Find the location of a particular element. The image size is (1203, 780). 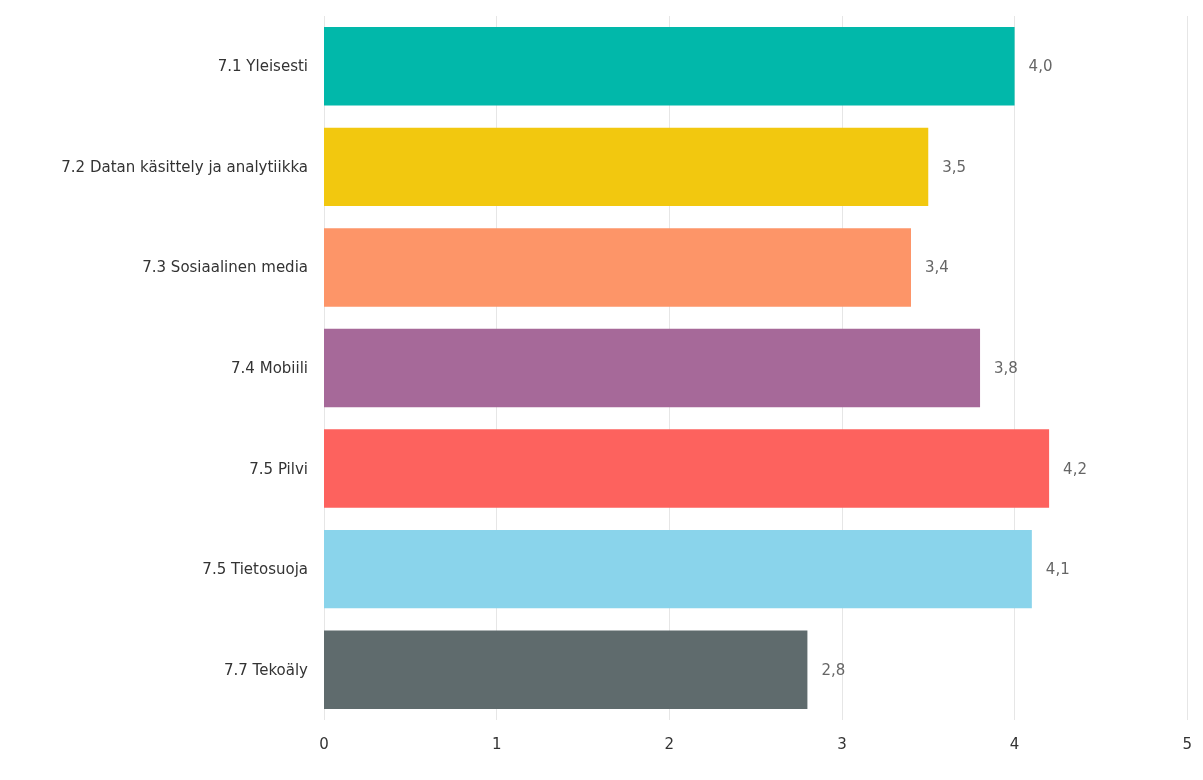

x-tick-label: 0 is located at coordinates (324, 743).